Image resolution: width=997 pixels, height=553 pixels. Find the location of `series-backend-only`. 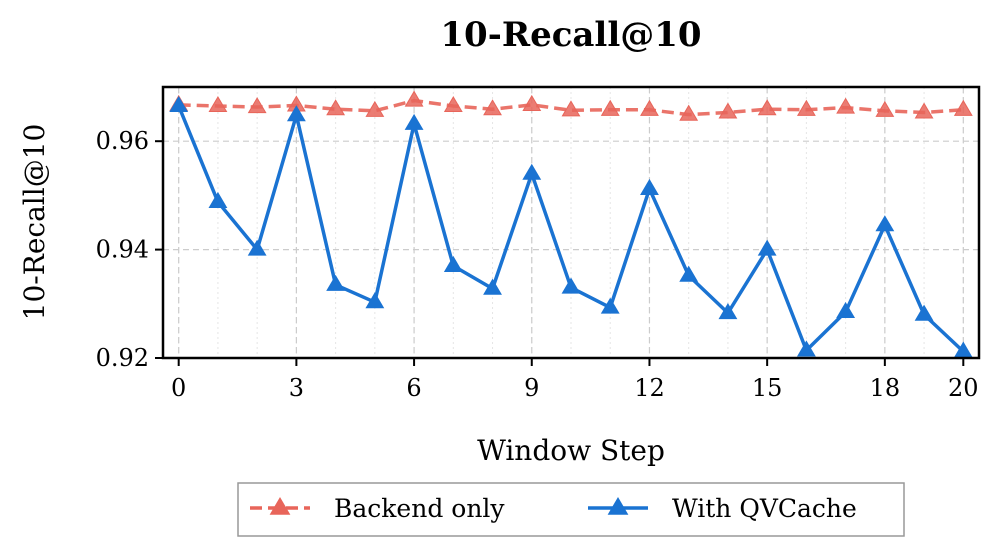

series-backend-only is located at coordinates (571, 105).